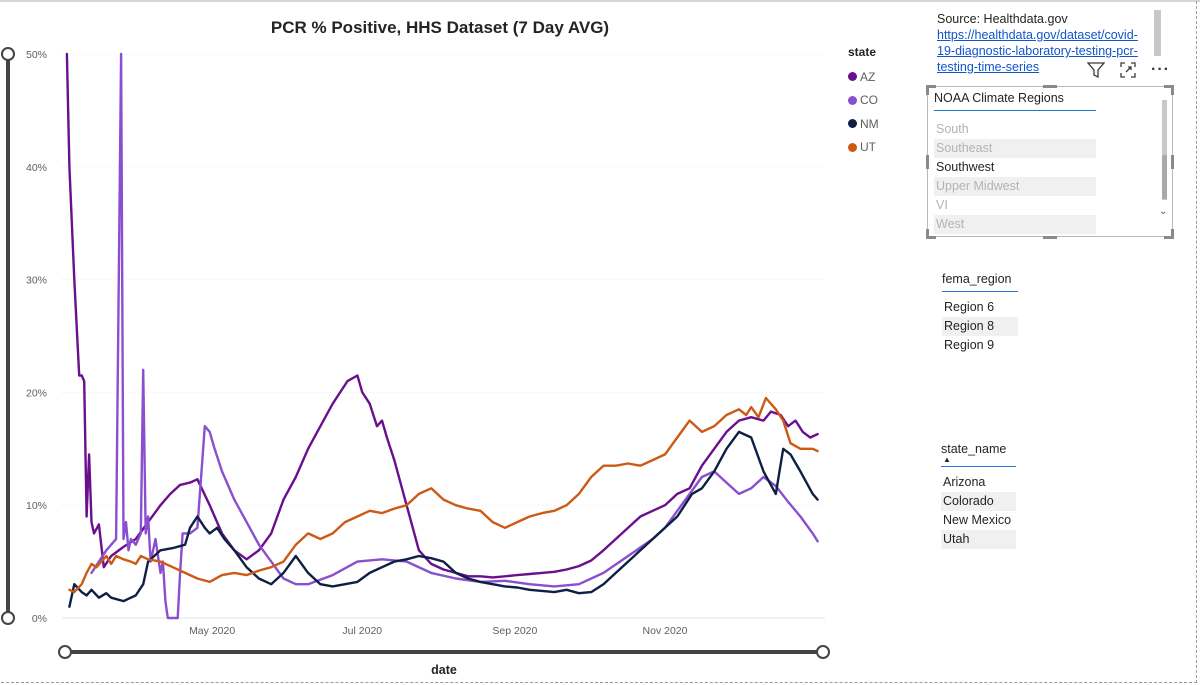  I want to click on resize-handle-tl-v, so click(927, 90).